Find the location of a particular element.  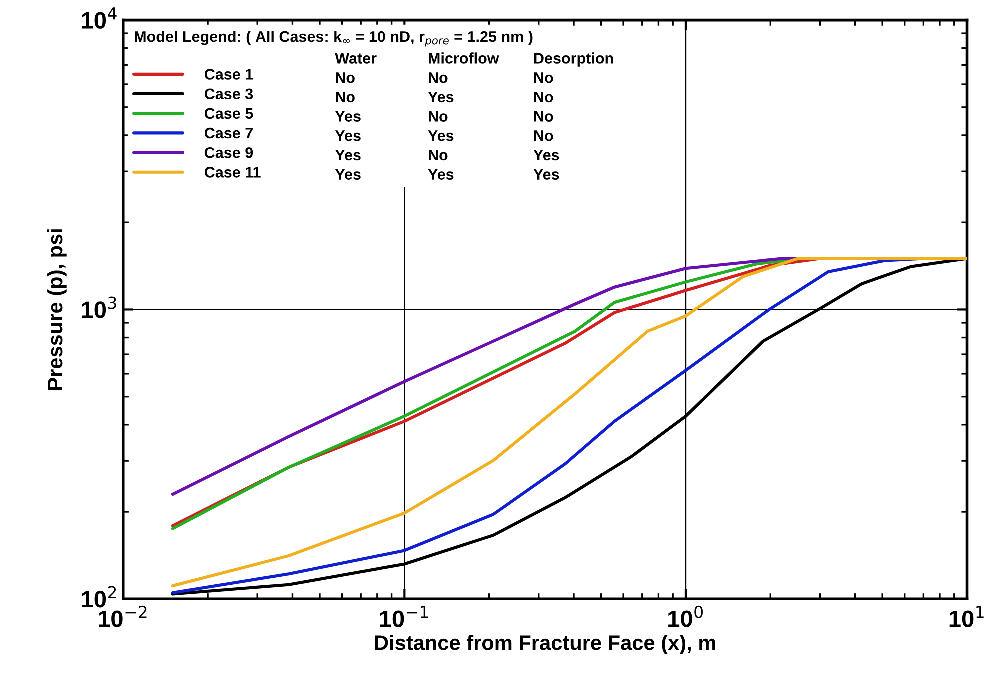

y-tick-label: 10$^{4}$ is located at coordinates (99, 18).